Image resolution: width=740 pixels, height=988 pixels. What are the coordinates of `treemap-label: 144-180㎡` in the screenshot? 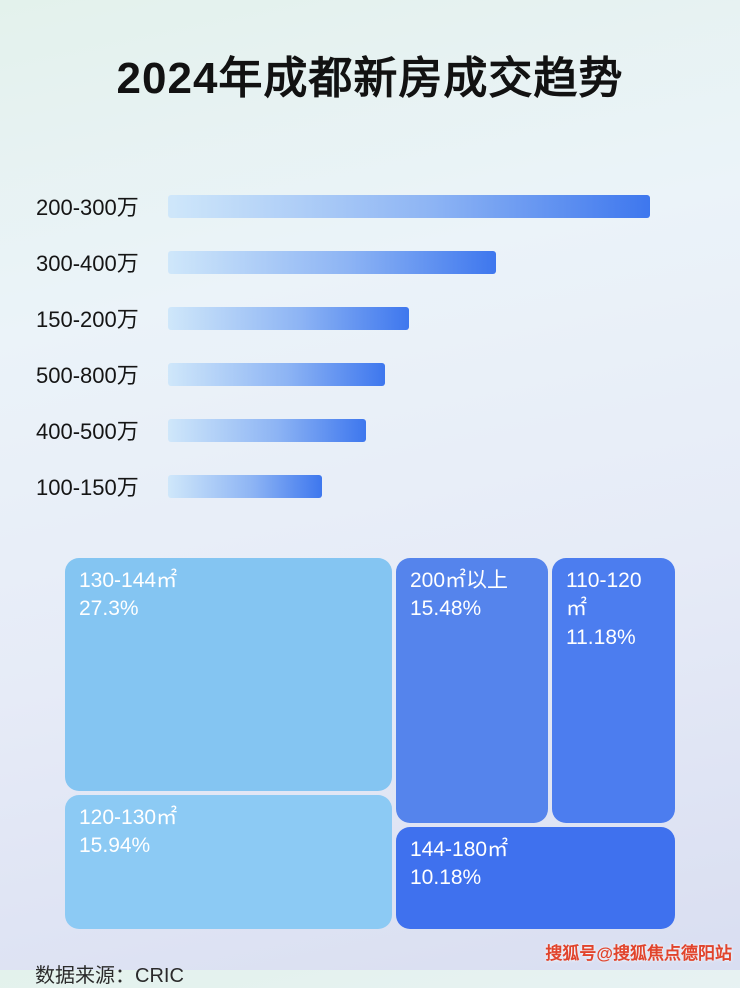 It's located at (459, 849).